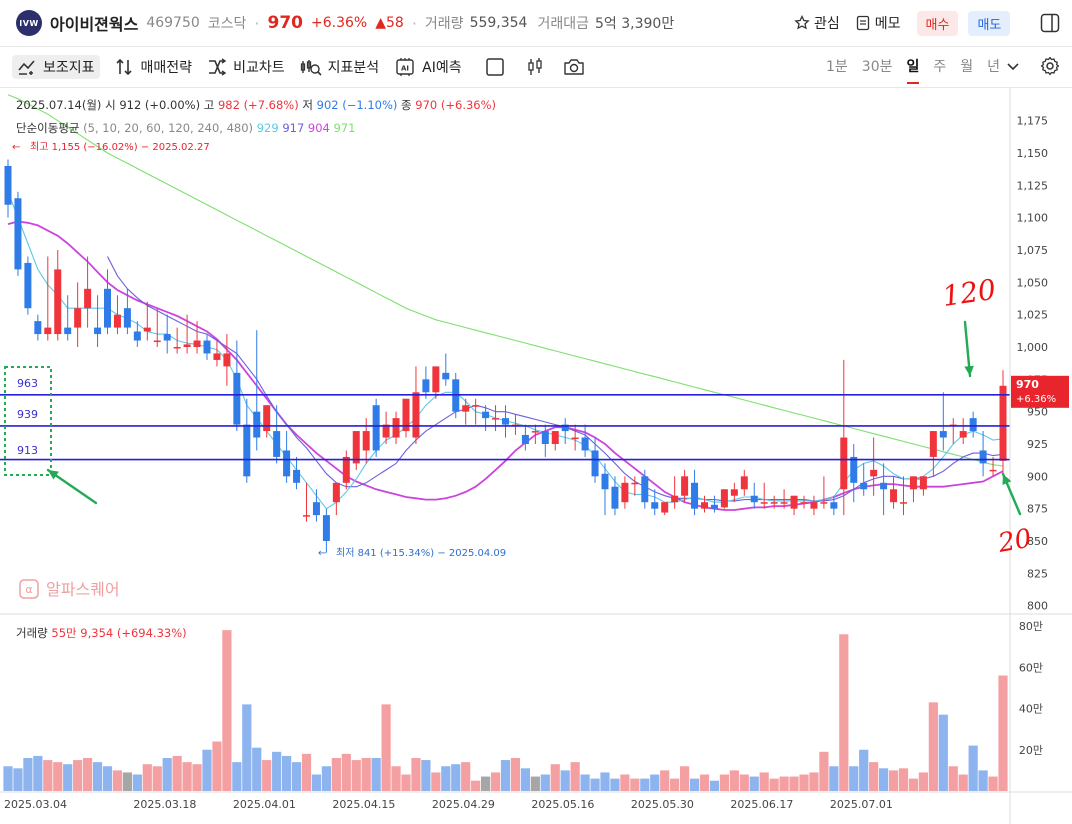  I want to click on period-2: 일, so click(913, 70).